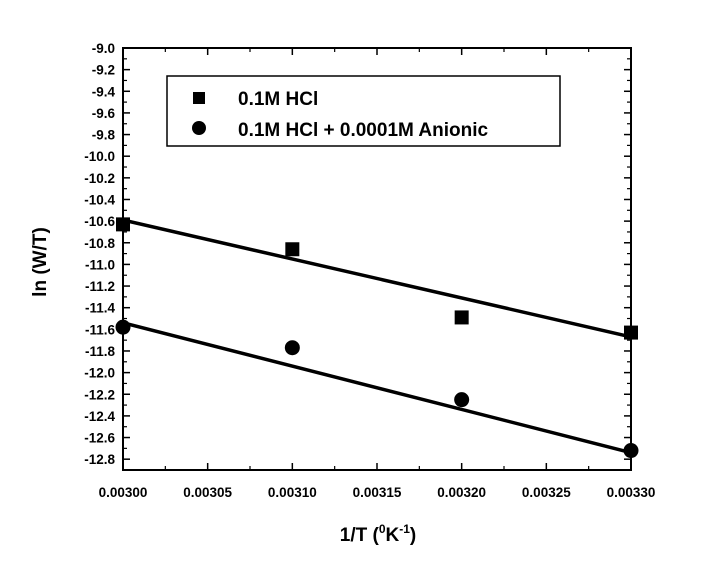 The width and height of the screenshot is (706, 561). What do you see at coordinates (99, 178) in the screenshot?
I see `y-tick-label: -10.2` at bounding box center [99, 178].